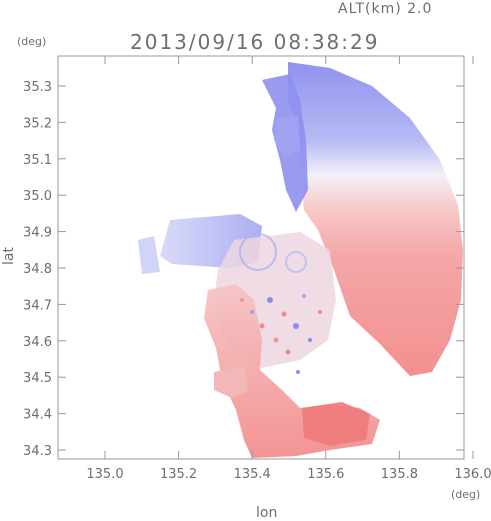 The height and width of the screenshot is (521, 491). I want to click on y-tick-label: 34.8, so click(37, 269).